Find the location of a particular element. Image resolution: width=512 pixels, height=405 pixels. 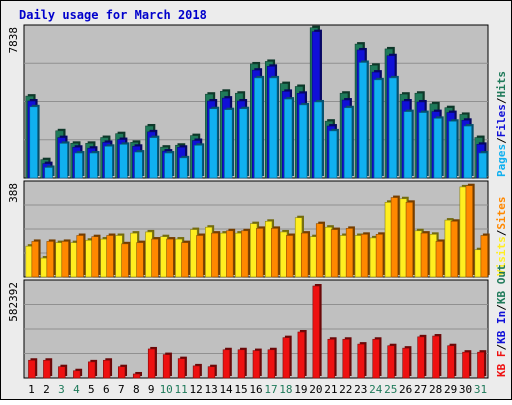

y-max-label: 388 is located at coordinates (13, 193).